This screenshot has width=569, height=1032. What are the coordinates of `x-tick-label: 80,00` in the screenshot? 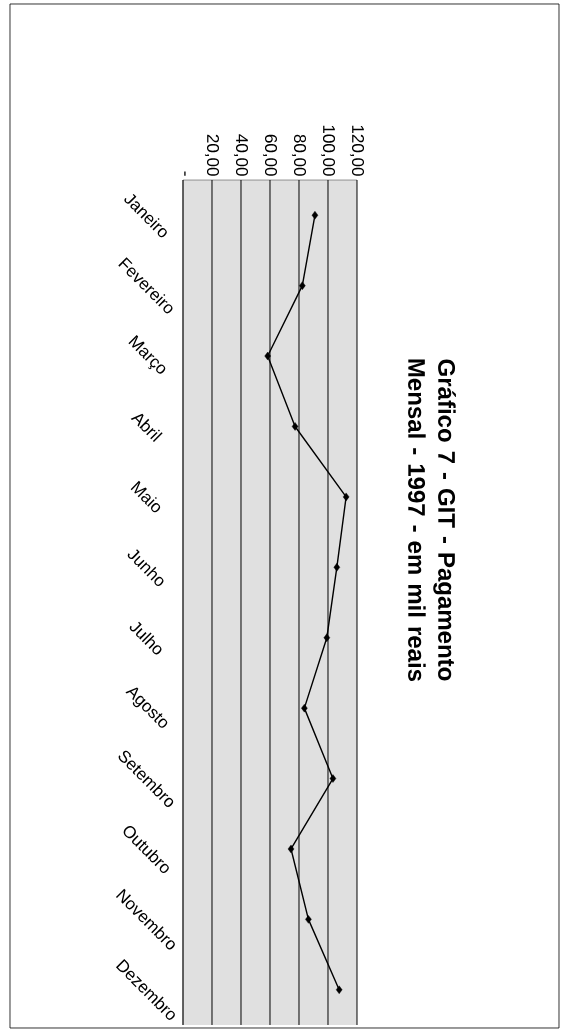 It's located at (299, 155).